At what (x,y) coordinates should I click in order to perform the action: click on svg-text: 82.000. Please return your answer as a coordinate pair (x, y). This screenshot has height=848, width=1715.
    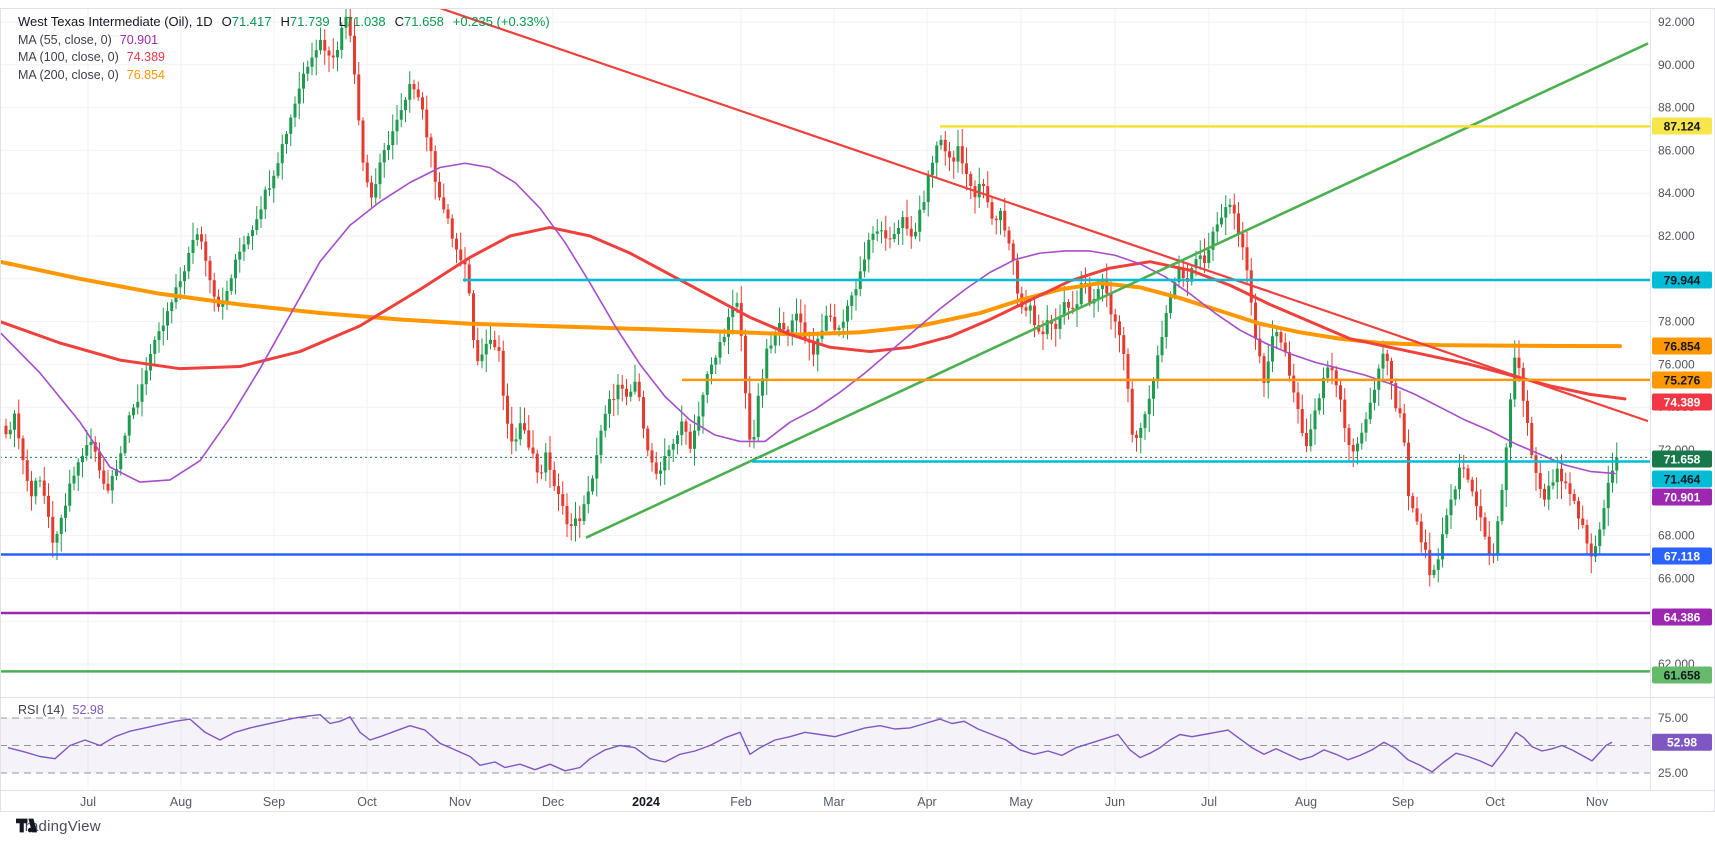
    Looking at the image, I should click on (1676, 236).